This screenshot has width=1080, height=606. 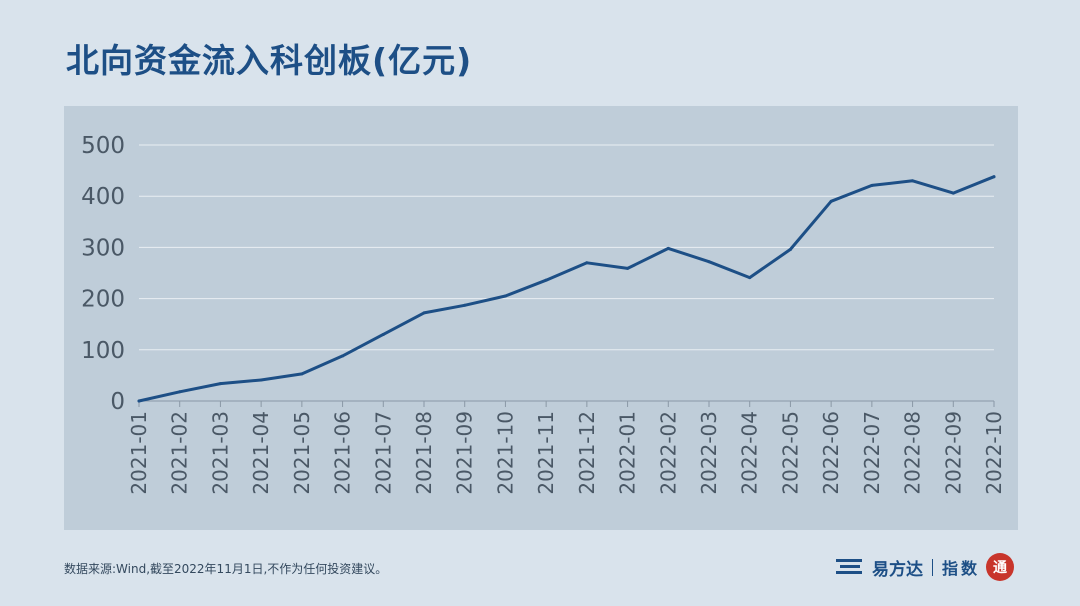 What do you see at coordinates (546, 453) in the screenshot?
I see `x-tick-label: 2021-11` at bounding box center [546, 453].